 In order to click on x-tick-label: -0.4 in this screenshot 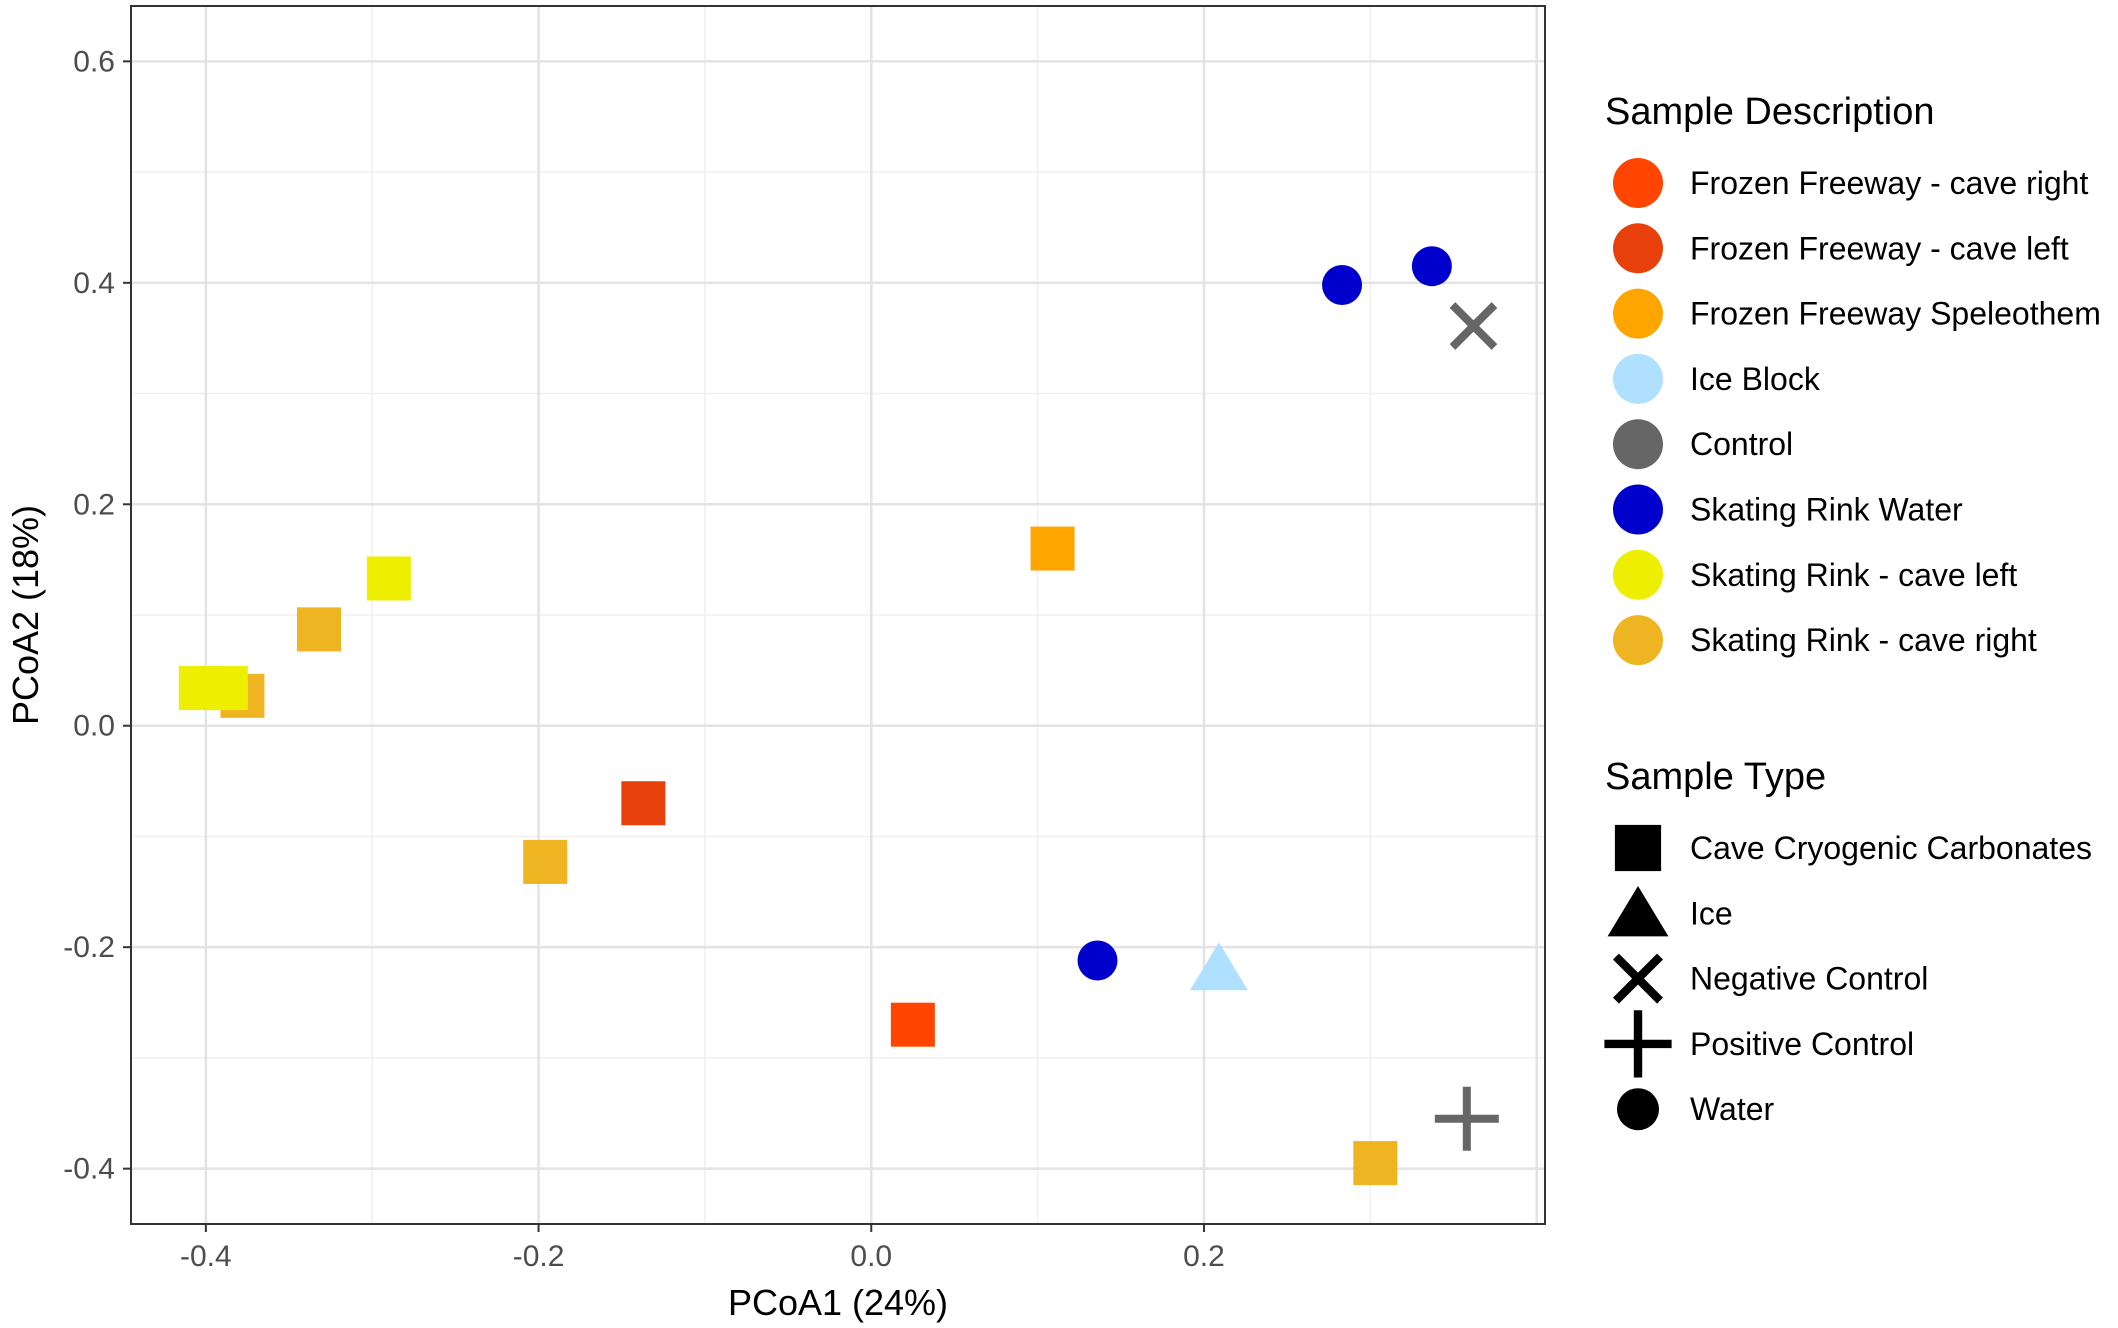, I will do `click(206, 1256)`.